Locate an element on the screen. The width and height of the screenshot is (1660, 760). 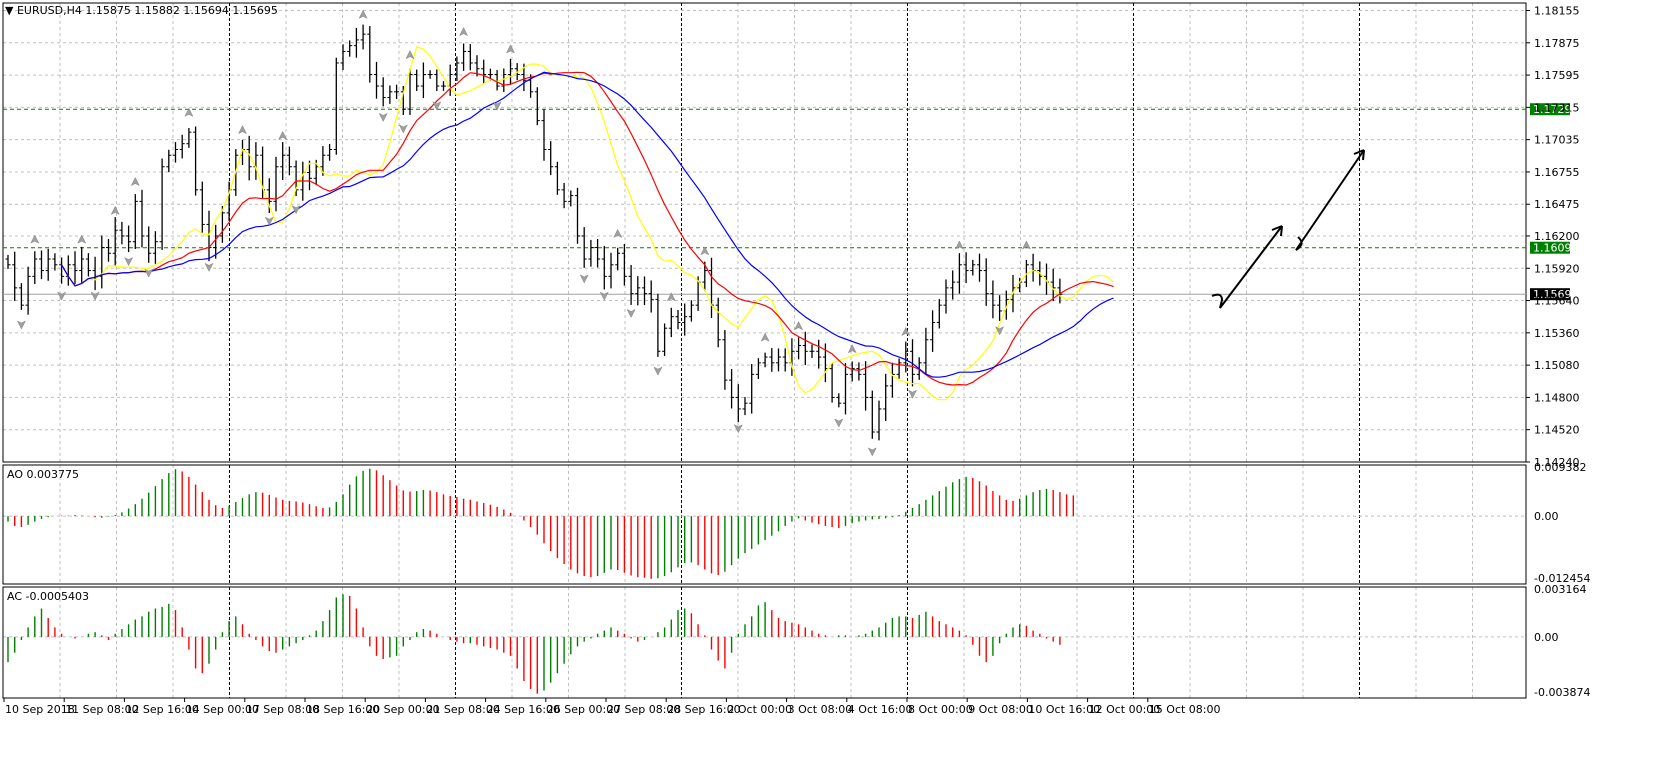
ac-label: AC -0.0005403 is located at coordinates (48, 596).